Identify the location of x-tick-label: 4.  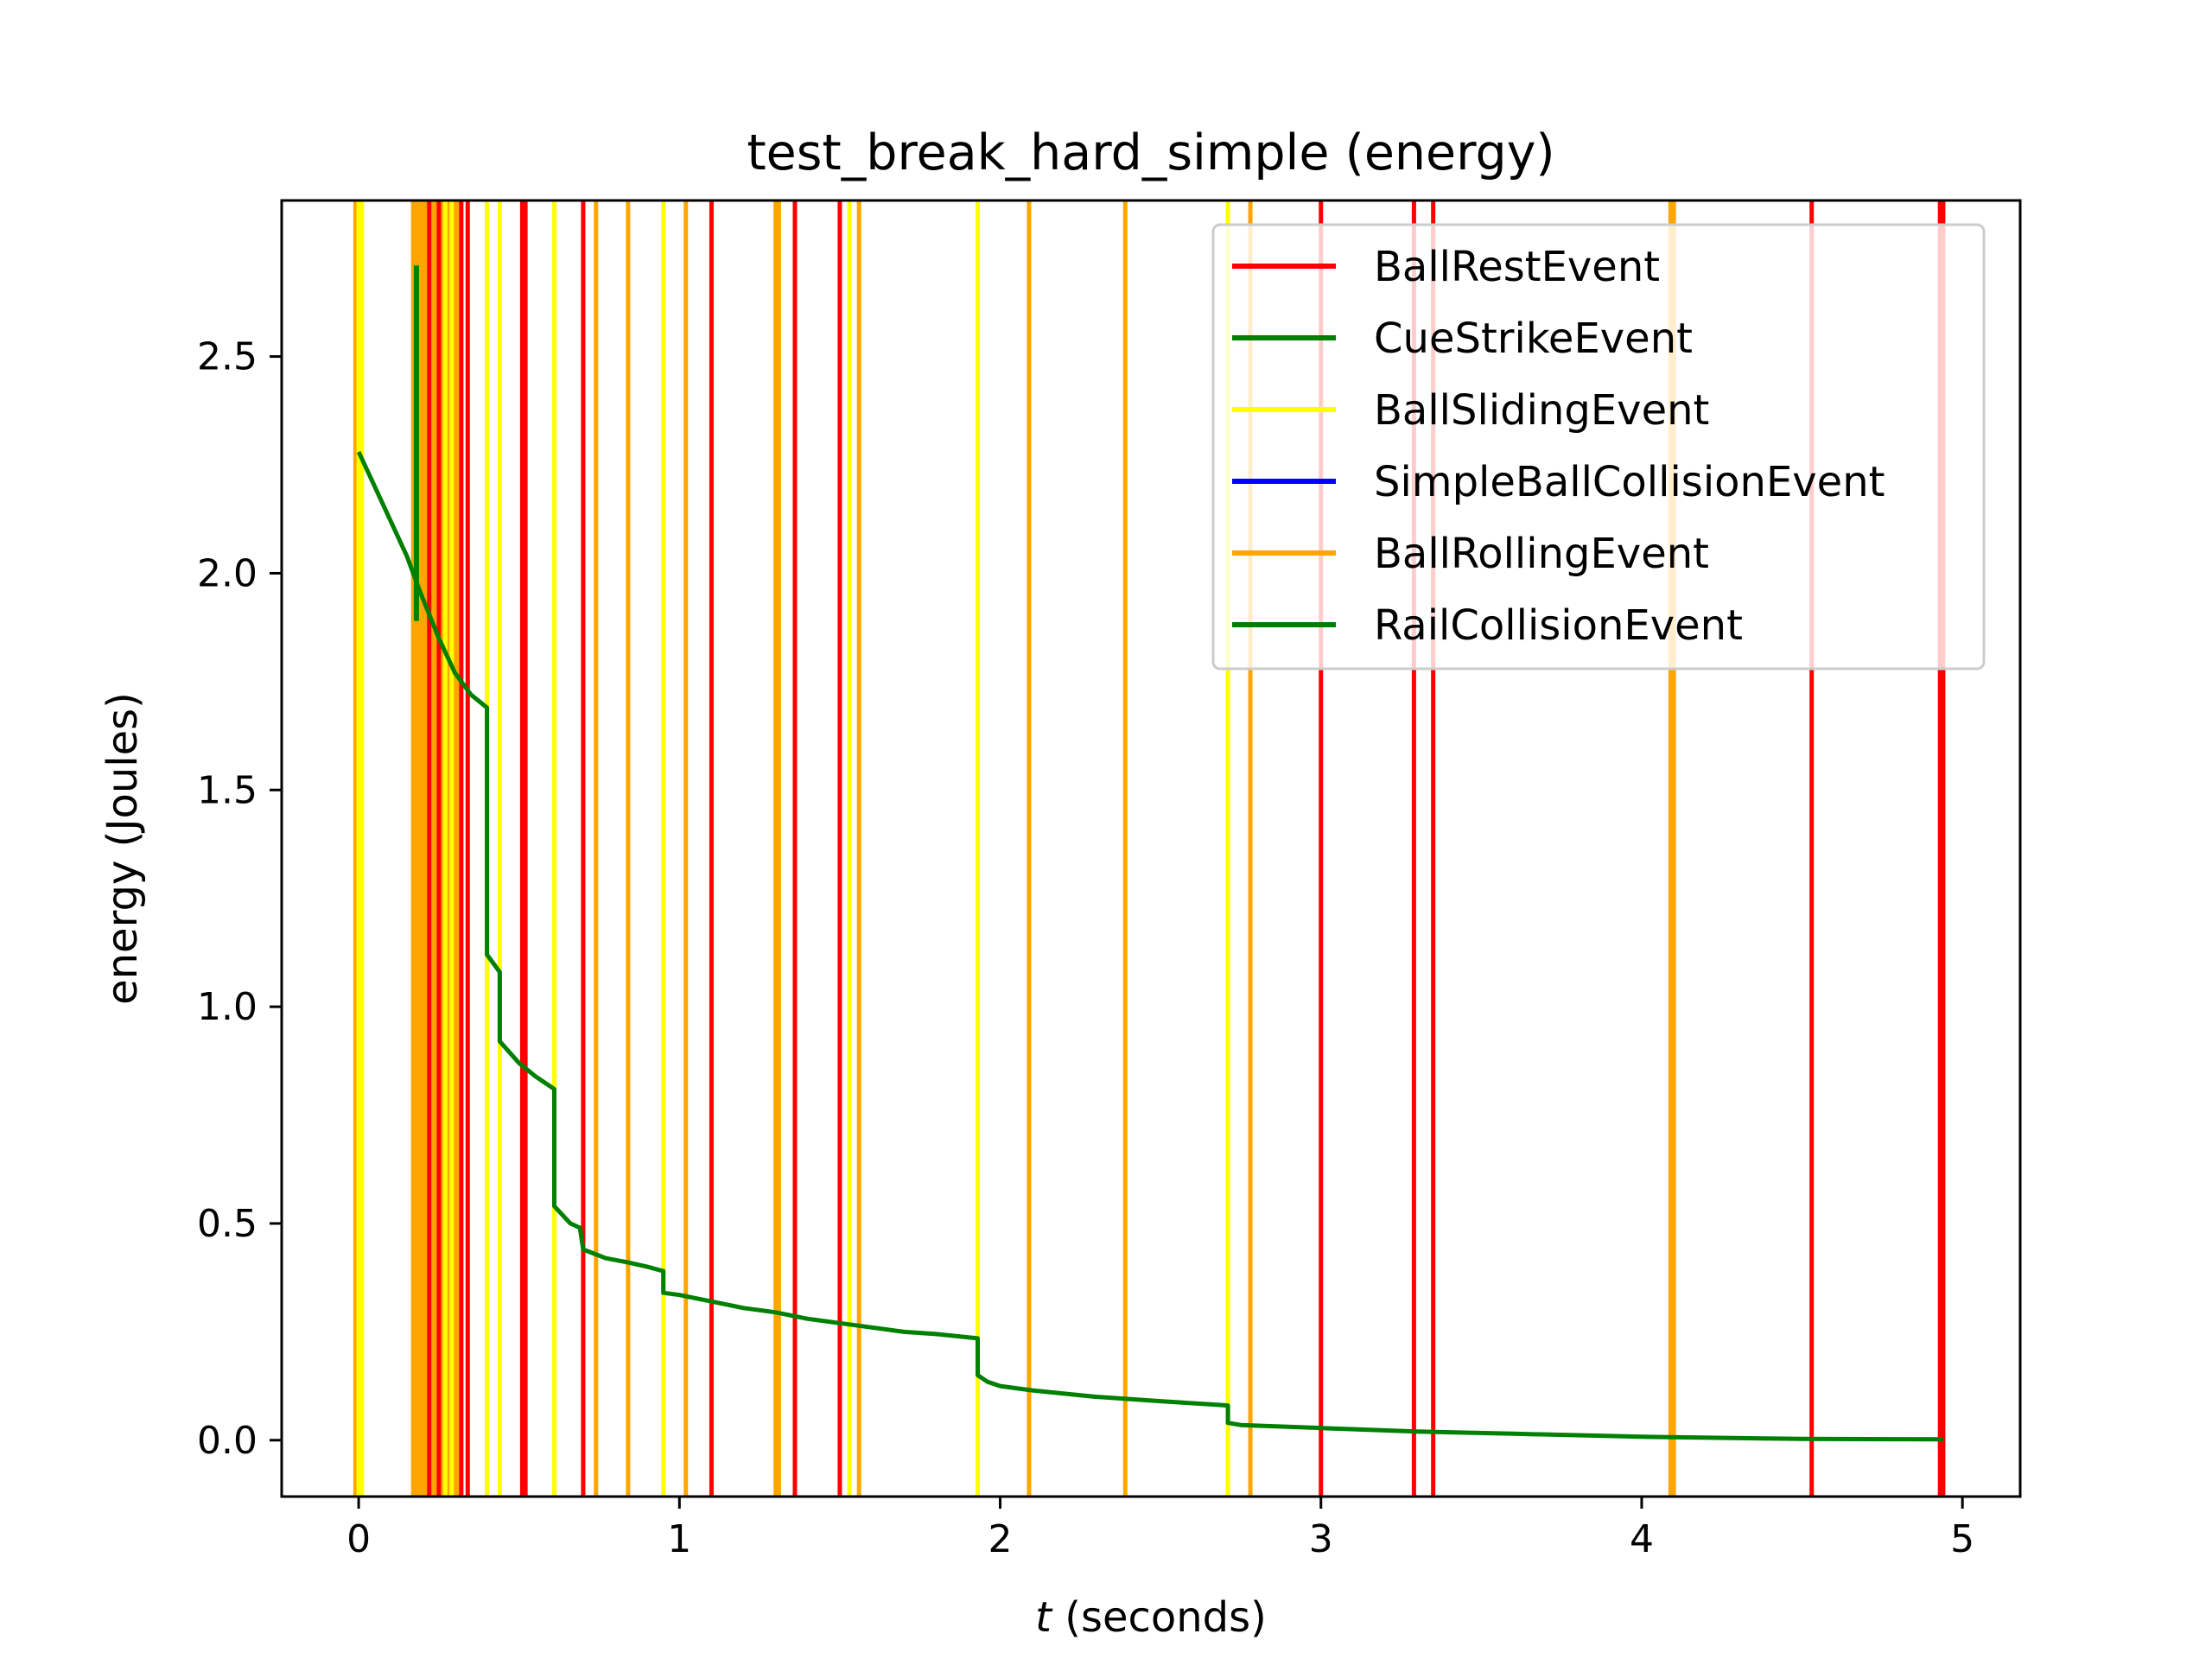
(1642, 1539).